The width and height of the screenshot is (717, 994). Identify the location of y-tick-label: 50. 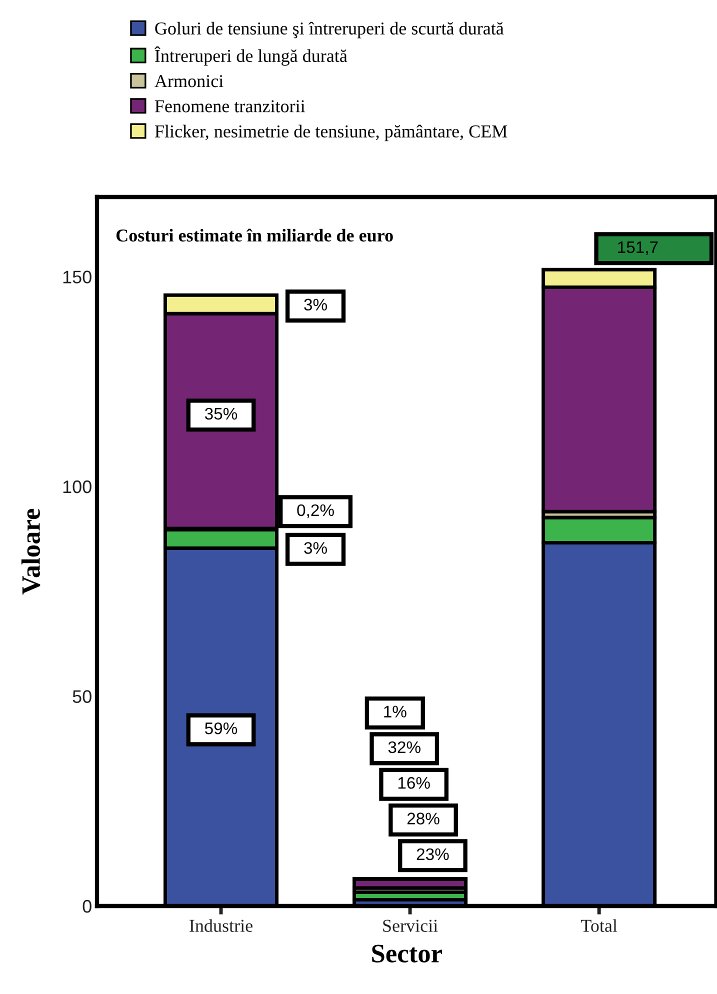
(82, 696).